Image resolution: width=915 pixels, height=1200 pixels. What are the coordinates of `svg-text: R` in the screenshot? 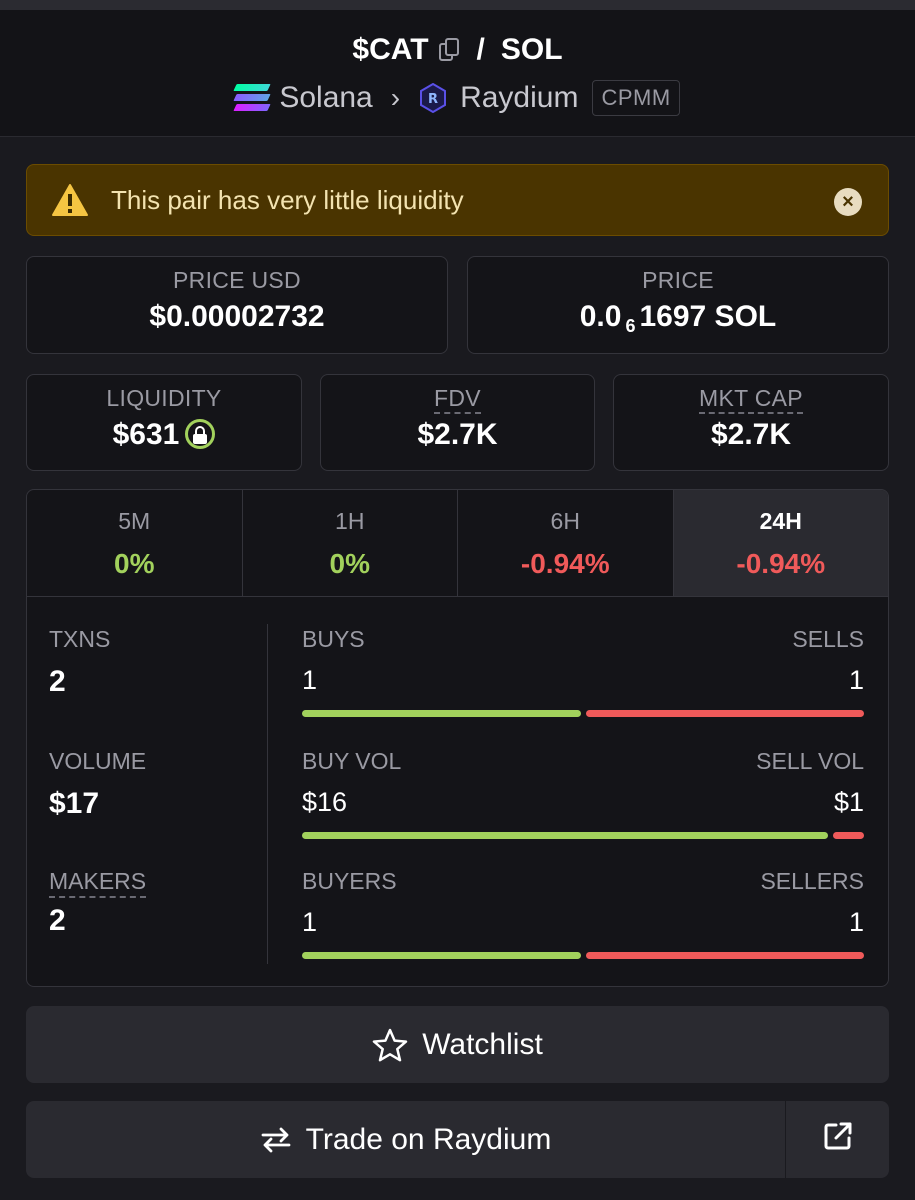 It's located at (433, 99).